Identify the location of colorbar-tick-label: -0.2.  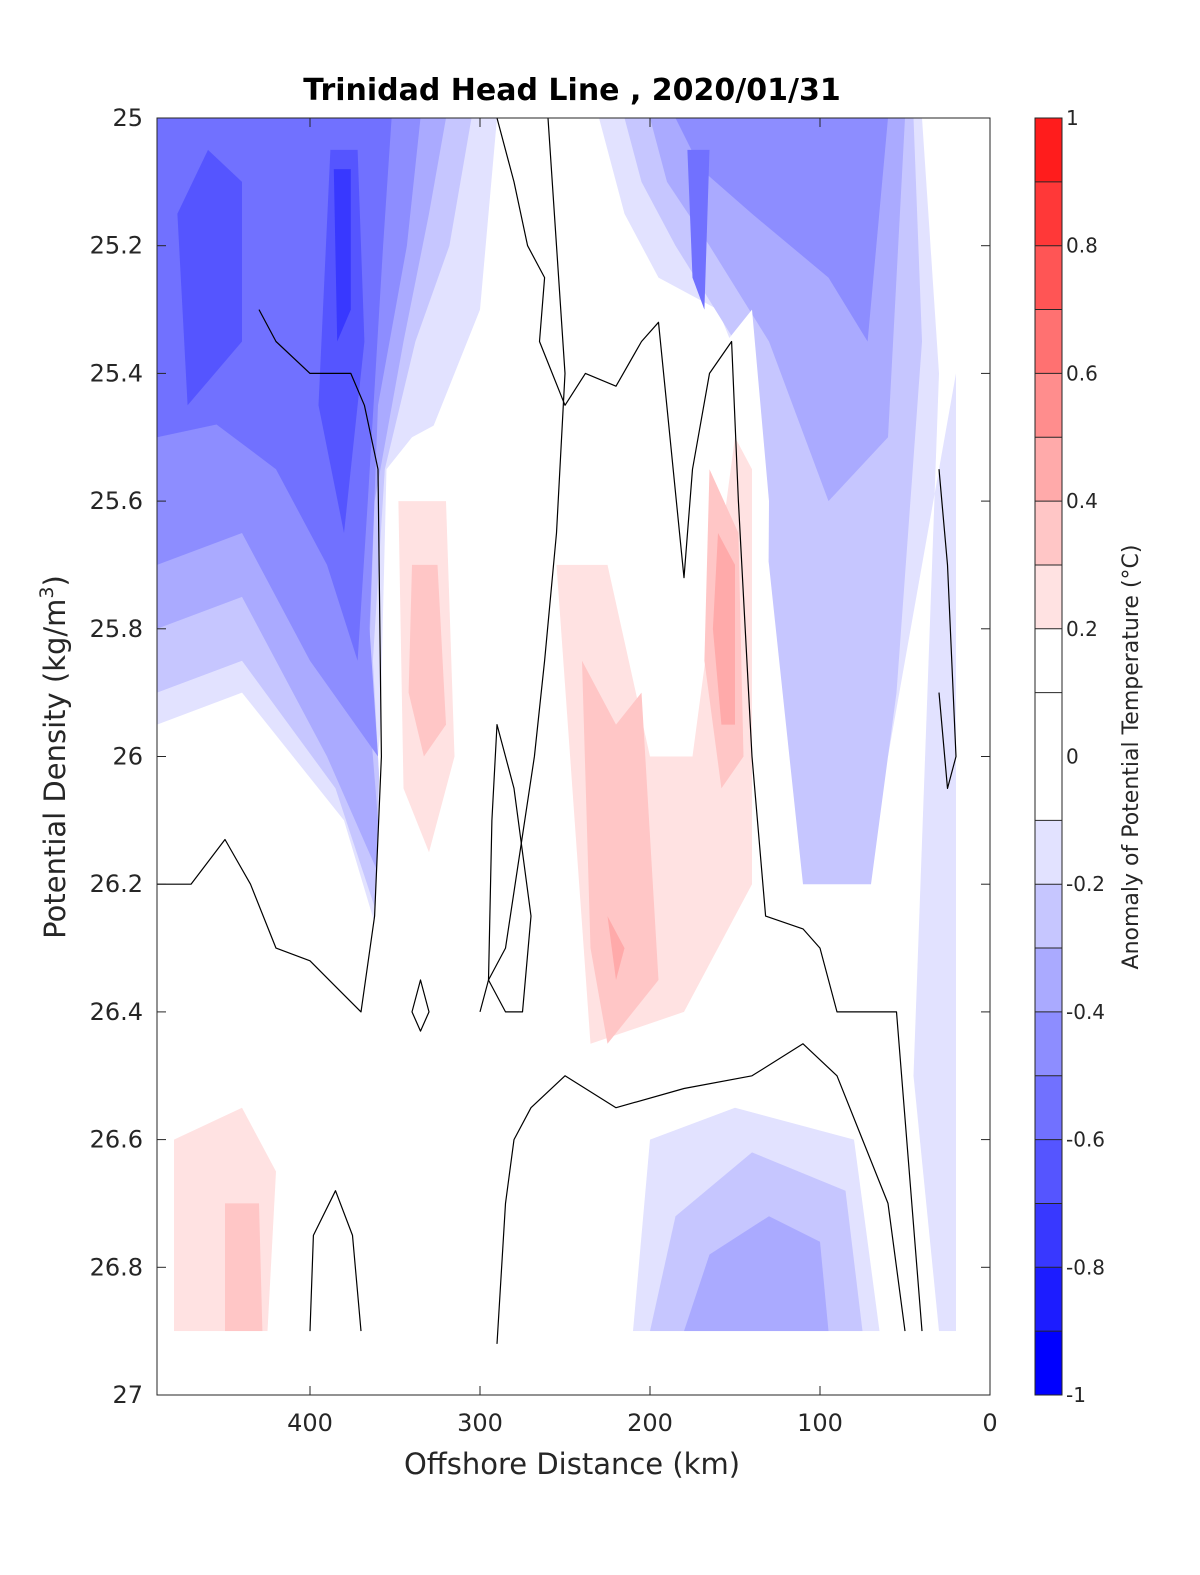
(1085, 884).